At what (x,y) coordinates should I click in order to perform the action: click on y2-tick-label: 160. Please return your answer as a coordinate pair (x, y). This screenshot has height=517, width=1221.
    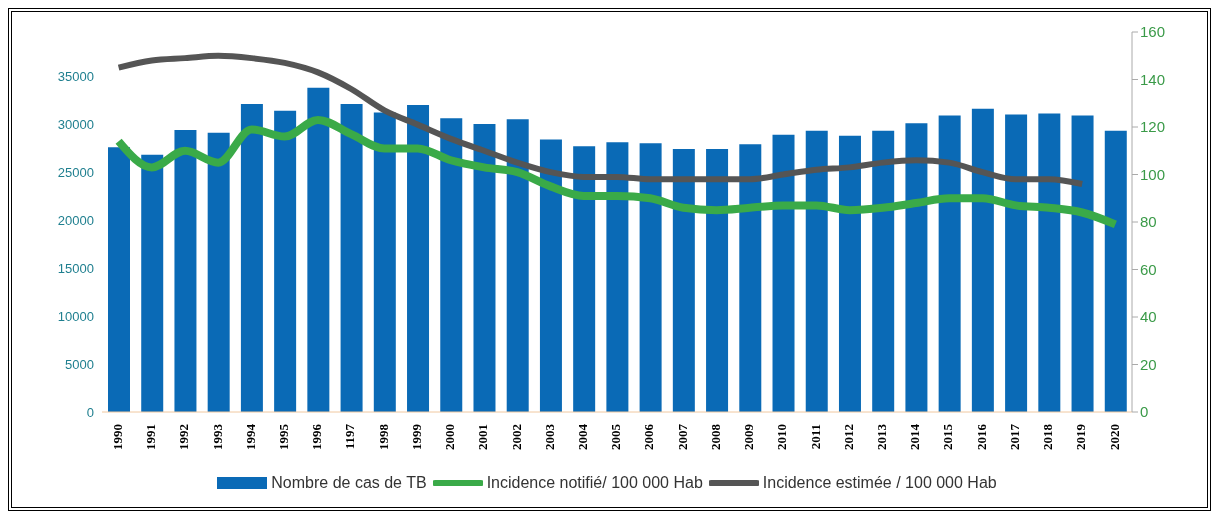
    Looking at the image, I should click on (1153, 32).